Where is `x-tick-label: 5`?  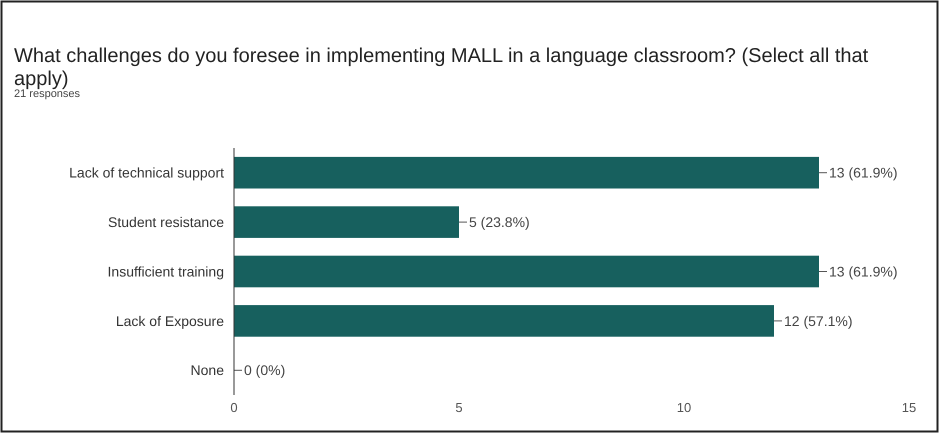
x-tick-label: 5 is located at coordinates (459, 407).